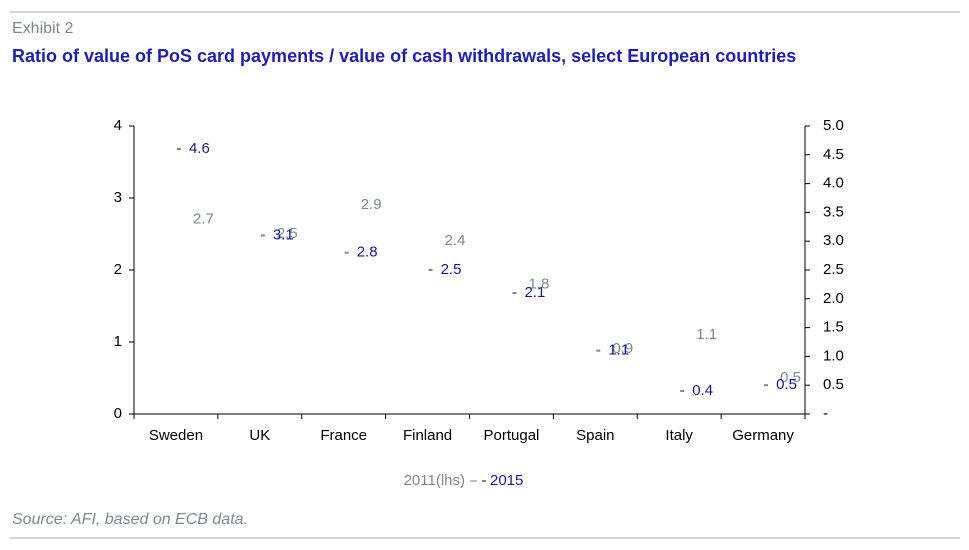 This screenshot has height=550, width=969. What do you see at coordinates (833, 211) in the screenshot?
I see `y2-tick-label: 3.5` at bounding box center [833, 211].